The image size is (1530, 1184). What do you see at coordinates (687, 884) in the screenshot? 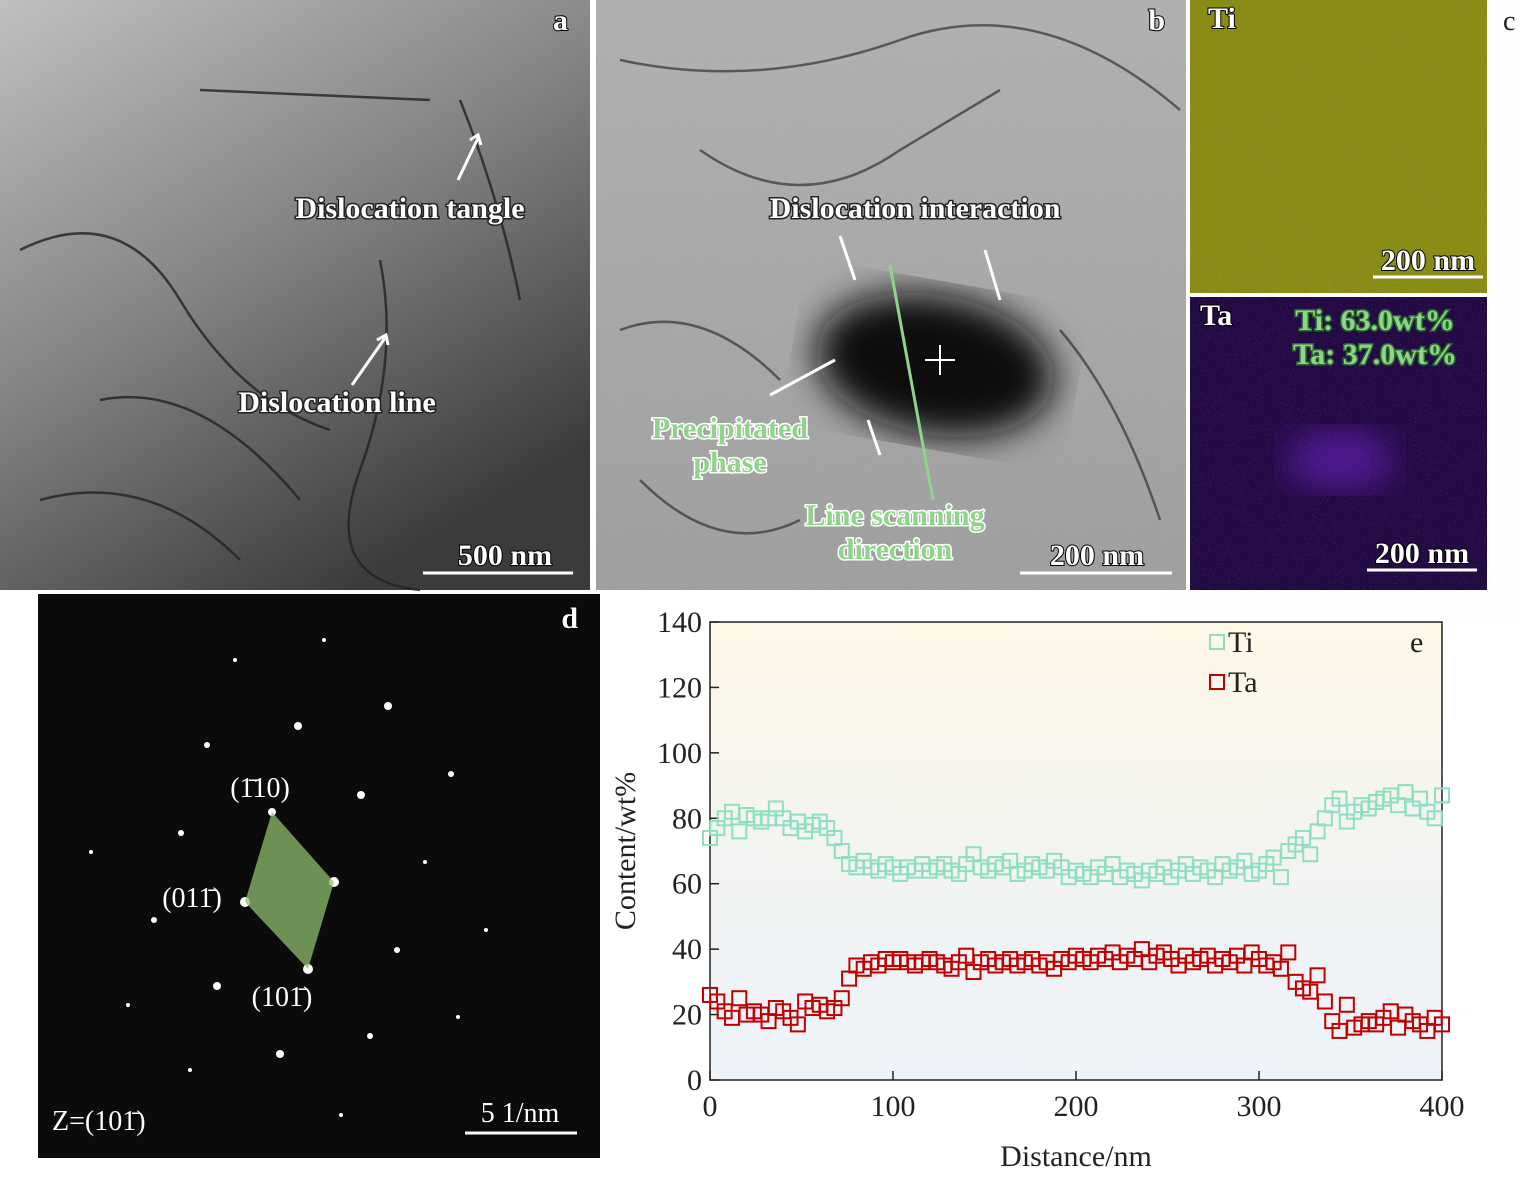
I see `y-tick-label: 60` at bounding box center [687, 884].